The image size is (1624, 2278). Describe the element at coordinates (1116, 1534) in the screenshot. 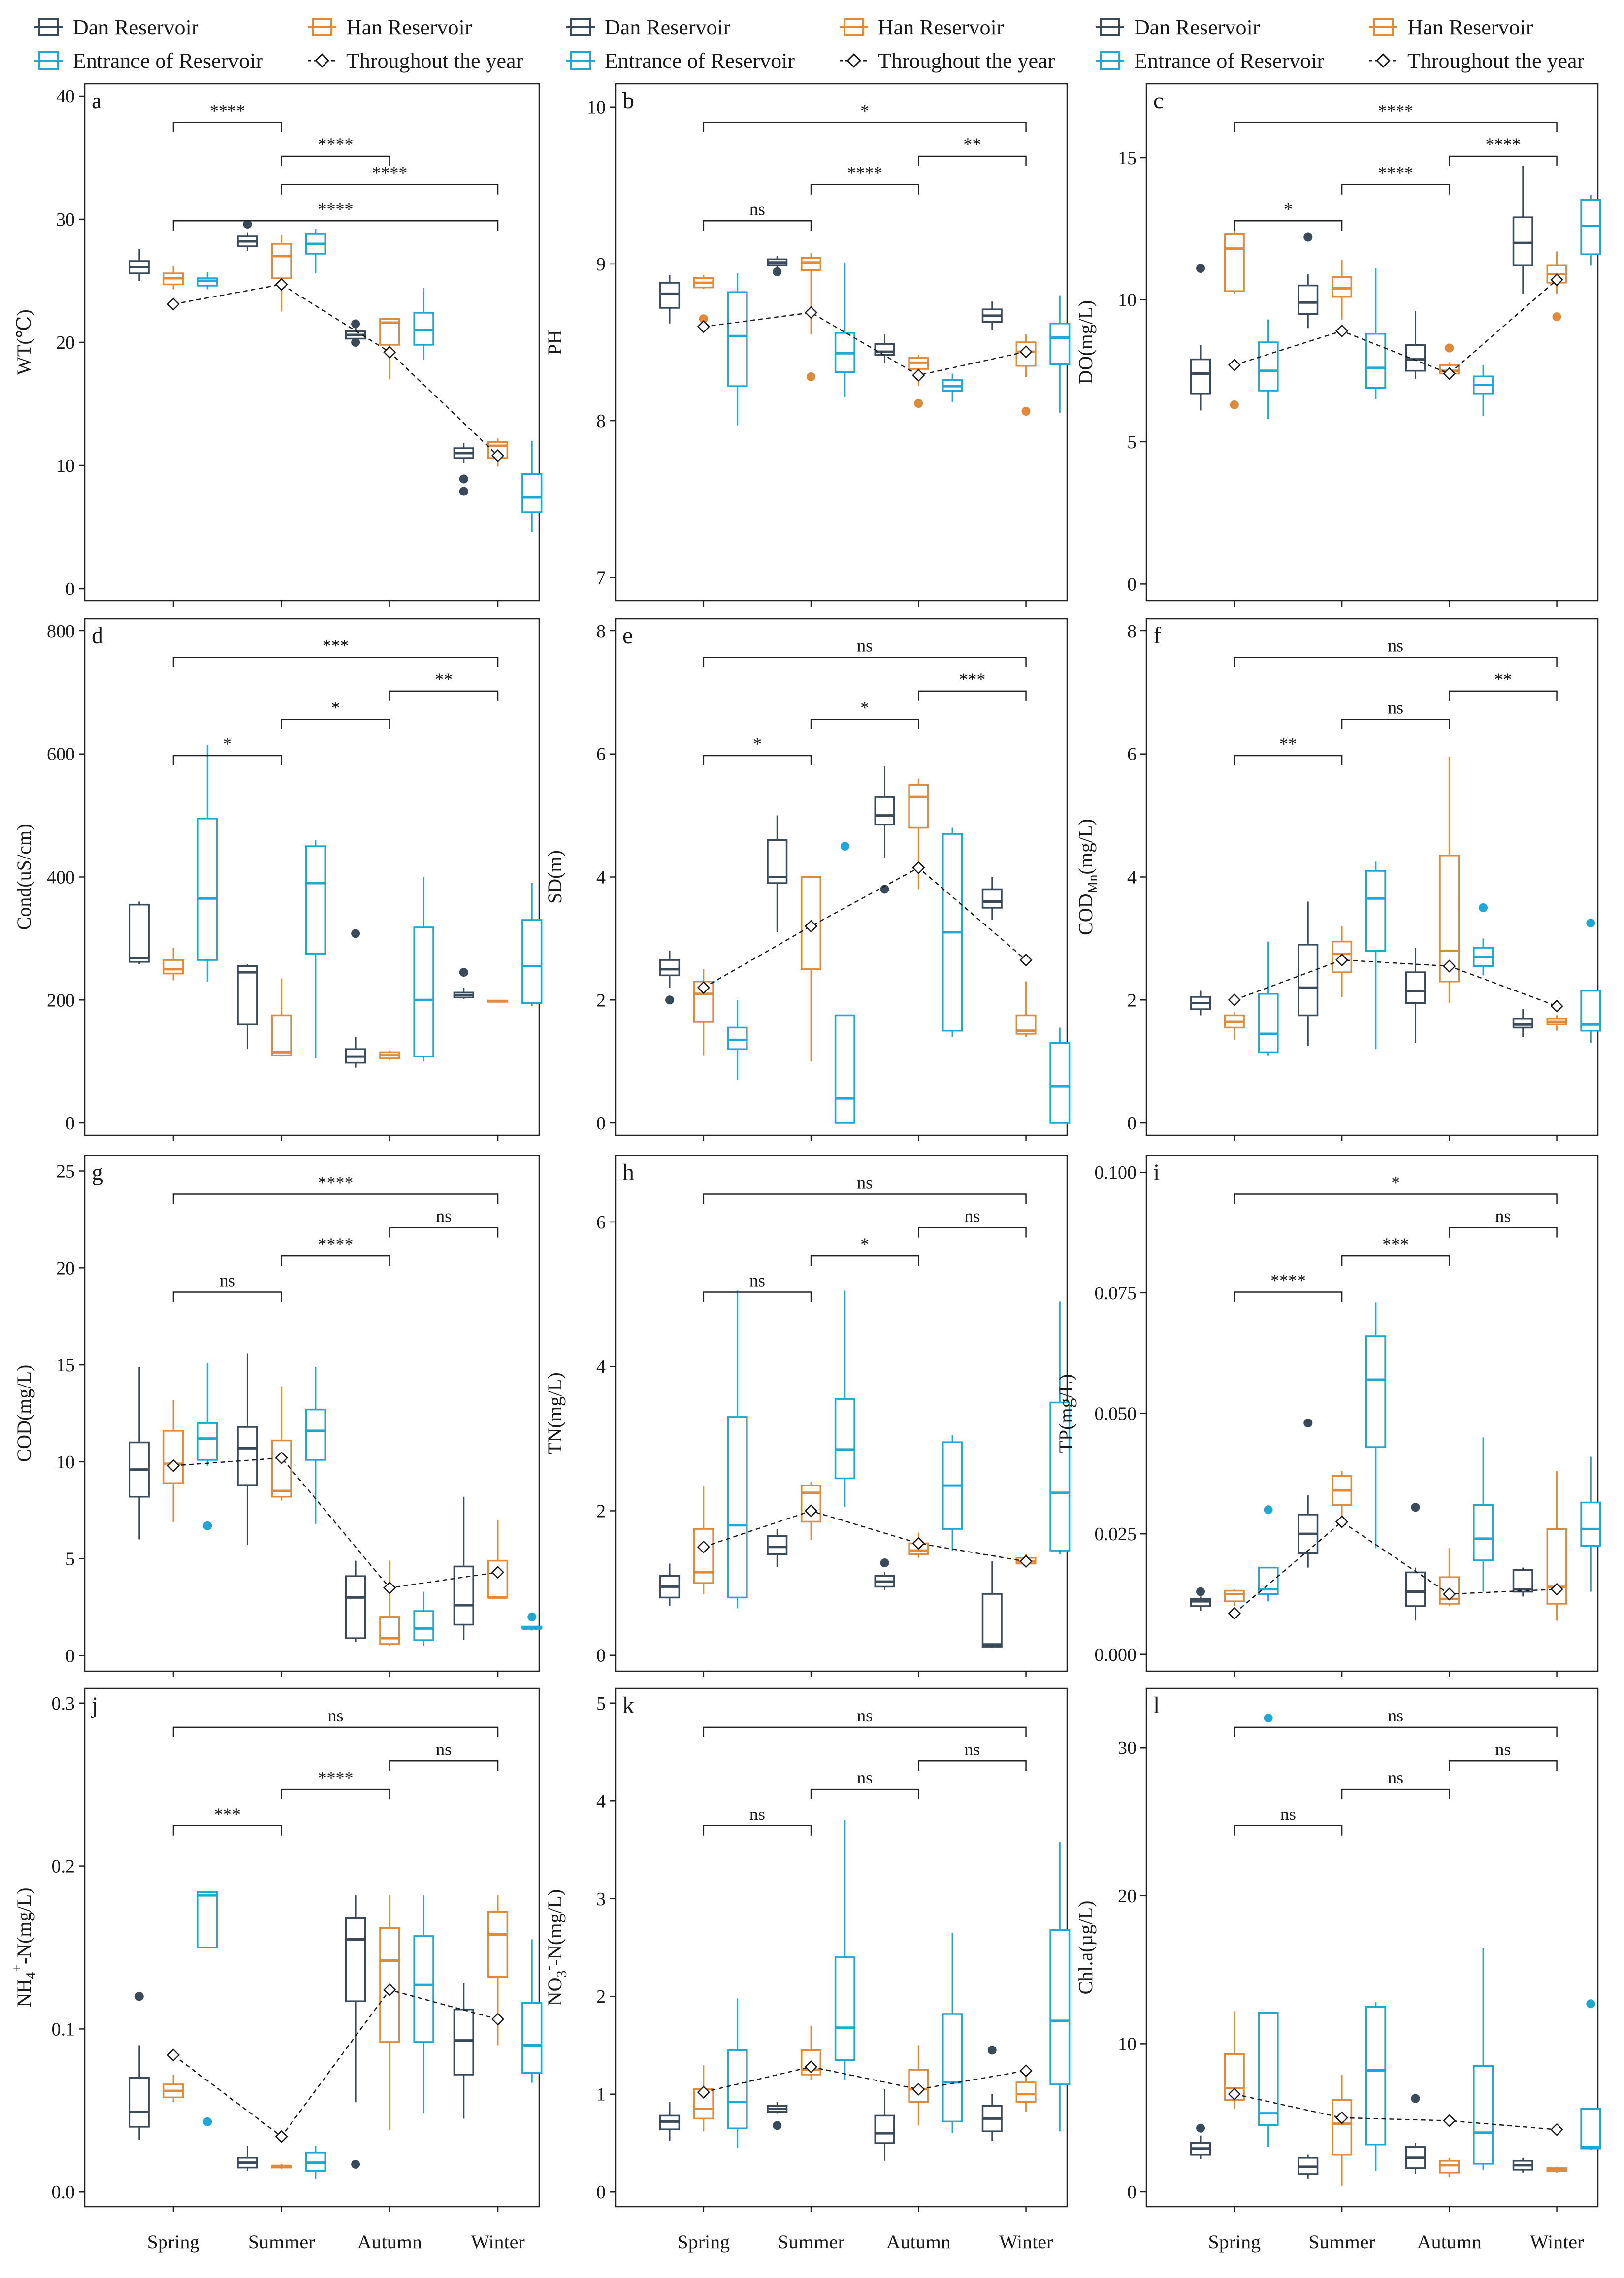

I see `y-tick-label: 0.025` at that location.